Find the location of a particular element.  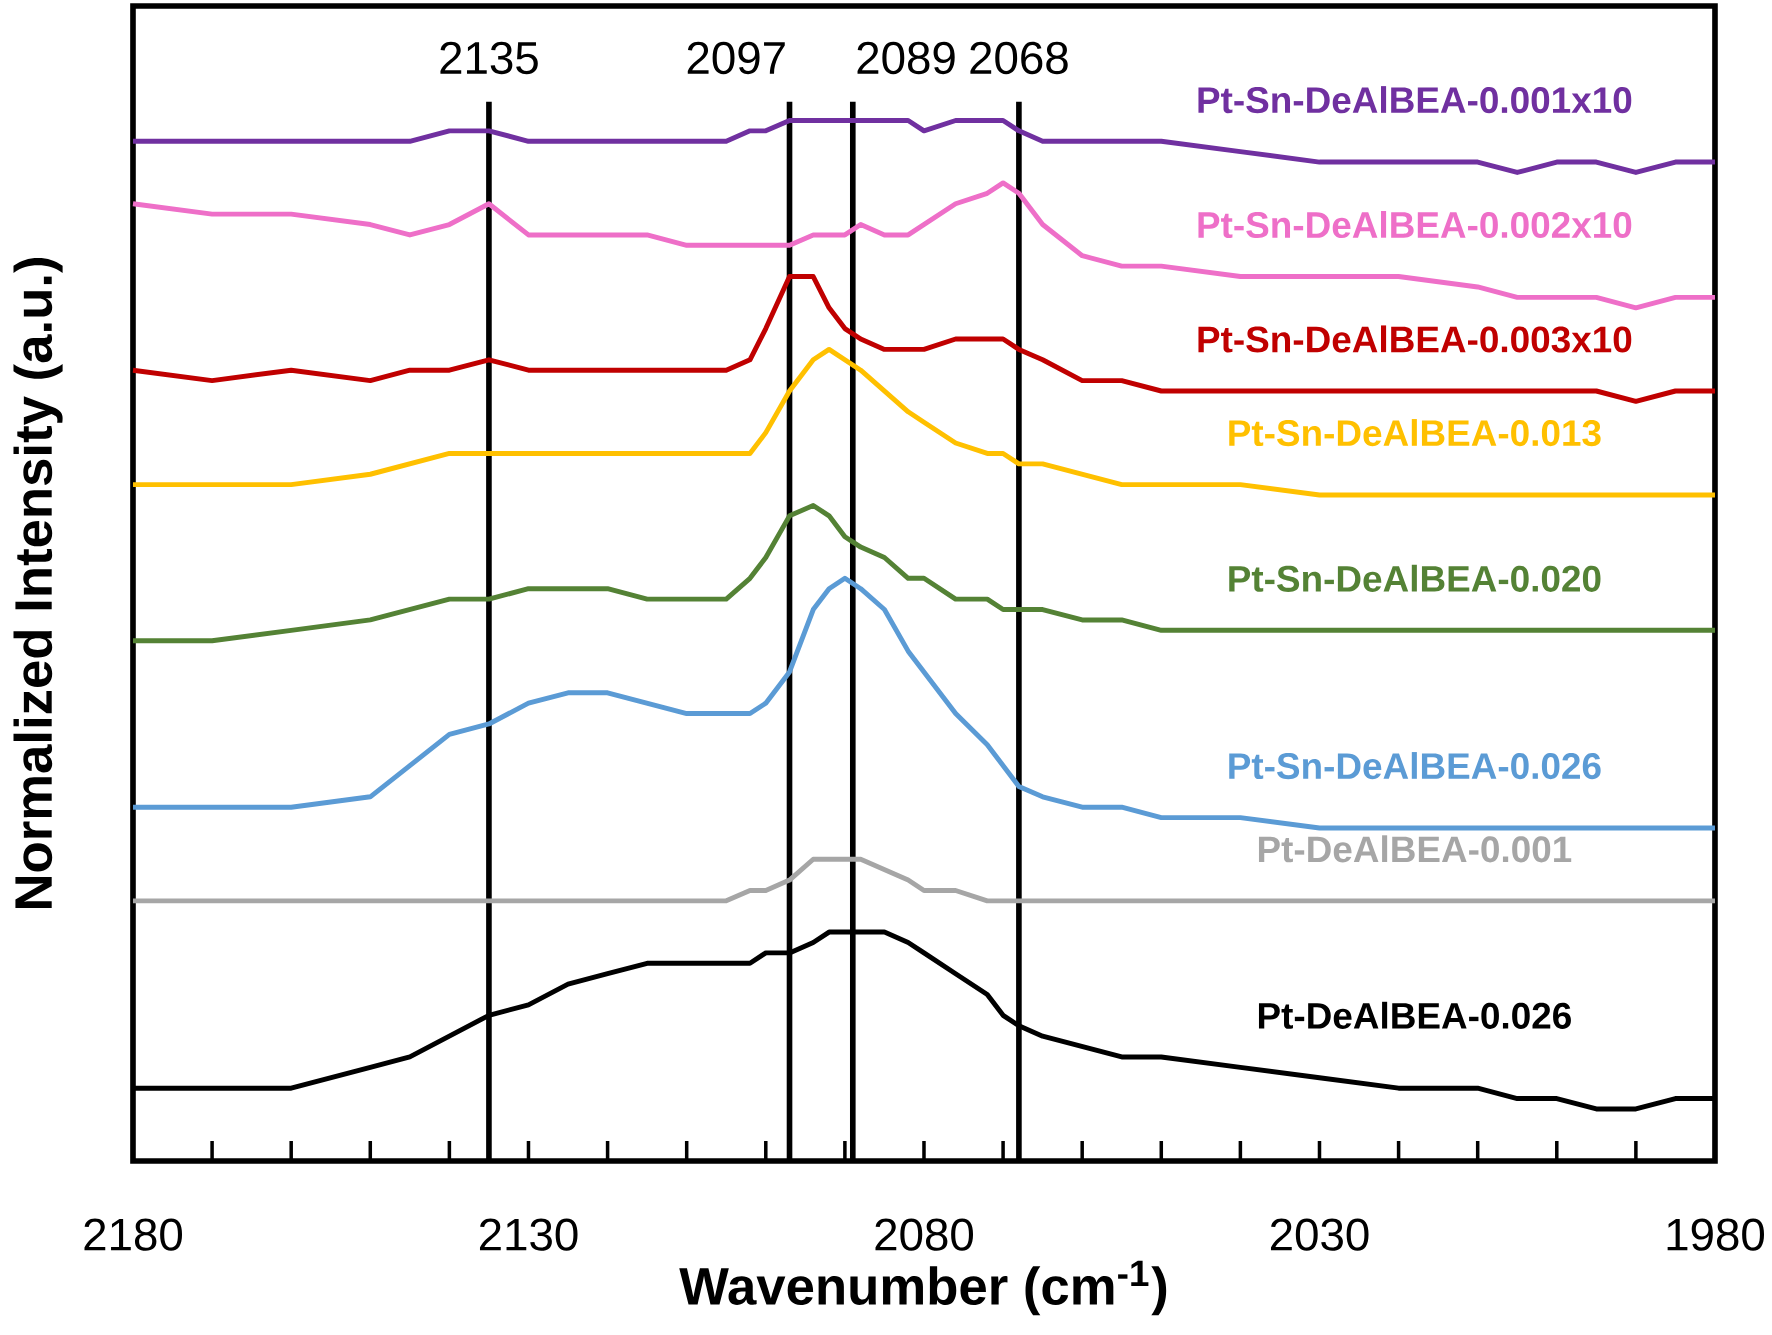

ref-line-label: 2089 is located at coordinates (906, 58).